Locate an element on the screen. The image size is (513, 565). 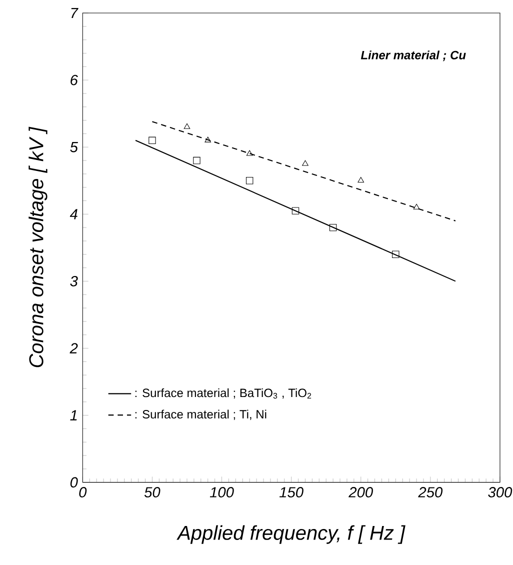
x-tick-label: 50 is located at coordinates (152, 492).